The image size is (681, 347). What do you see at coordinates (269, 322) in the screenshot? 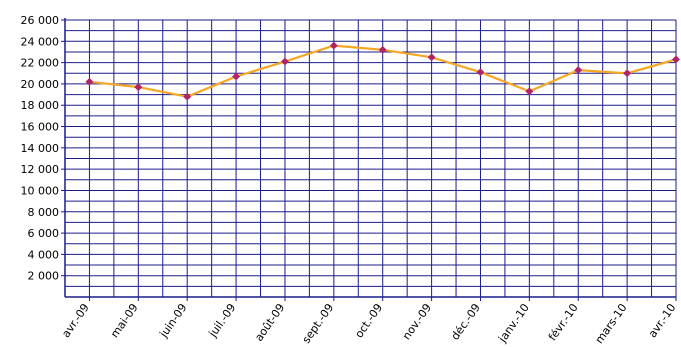
I see `x-tick-label: août-09` at bounding box center [269, 322].